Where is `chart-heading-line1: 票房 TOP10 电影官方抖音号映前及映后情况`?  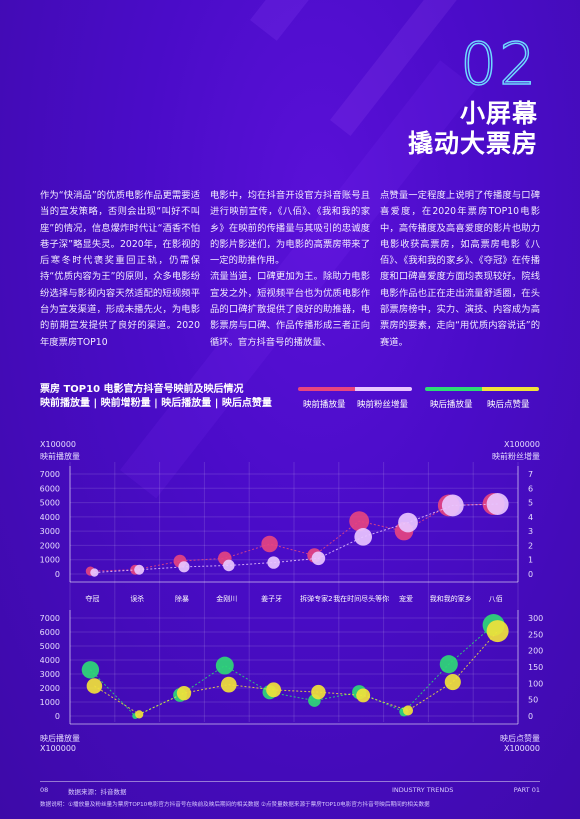 chart-heading-line1: 票房 TOP10 电影官方抖音号映前及映后情况 is located at coordinates (142, 389).